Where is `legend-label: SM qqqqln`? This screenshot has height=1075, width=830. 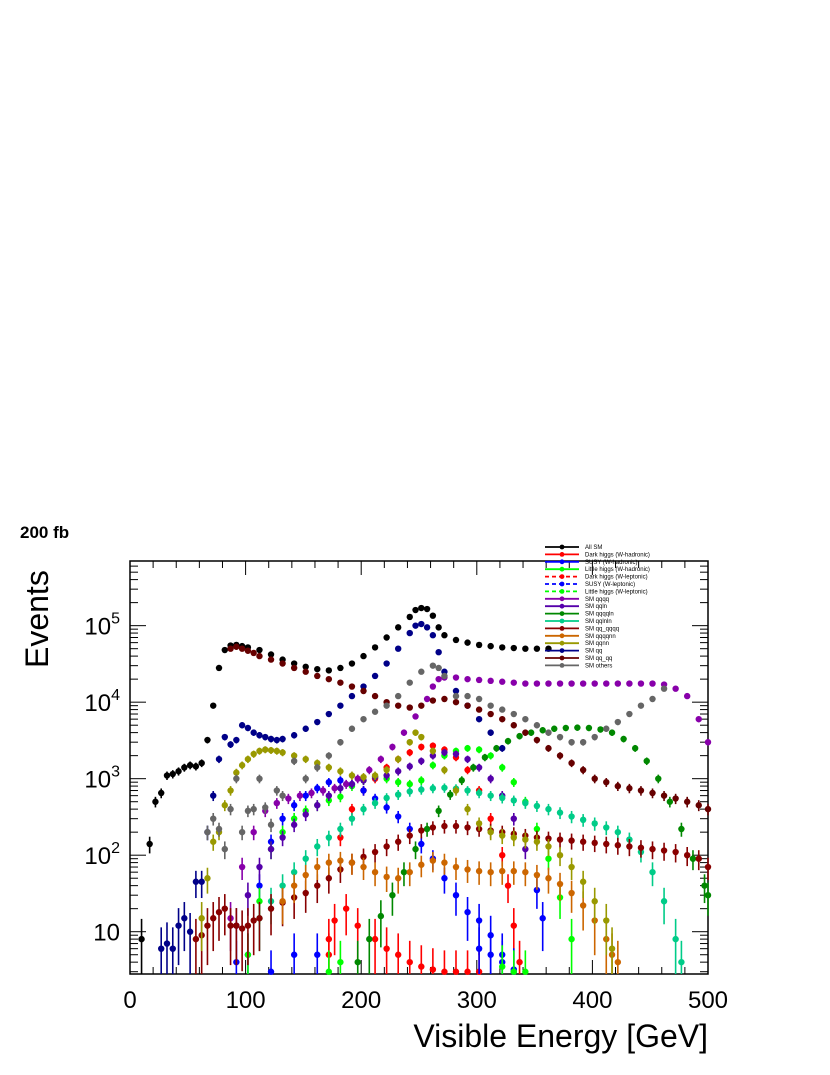 legend-label: SM qqqqln is located at coordinates (599, 615).